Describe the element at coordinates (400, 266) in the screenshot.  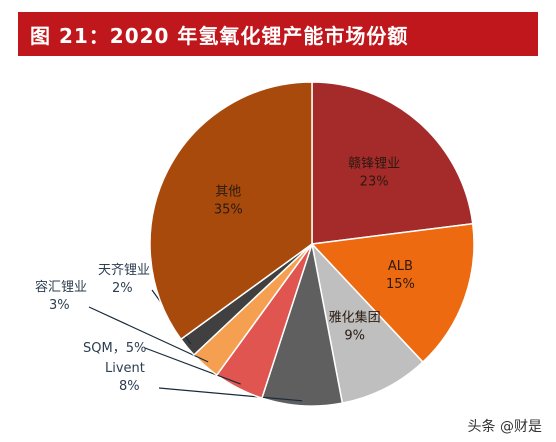
I see `slice-label-2: ALB` at that location.